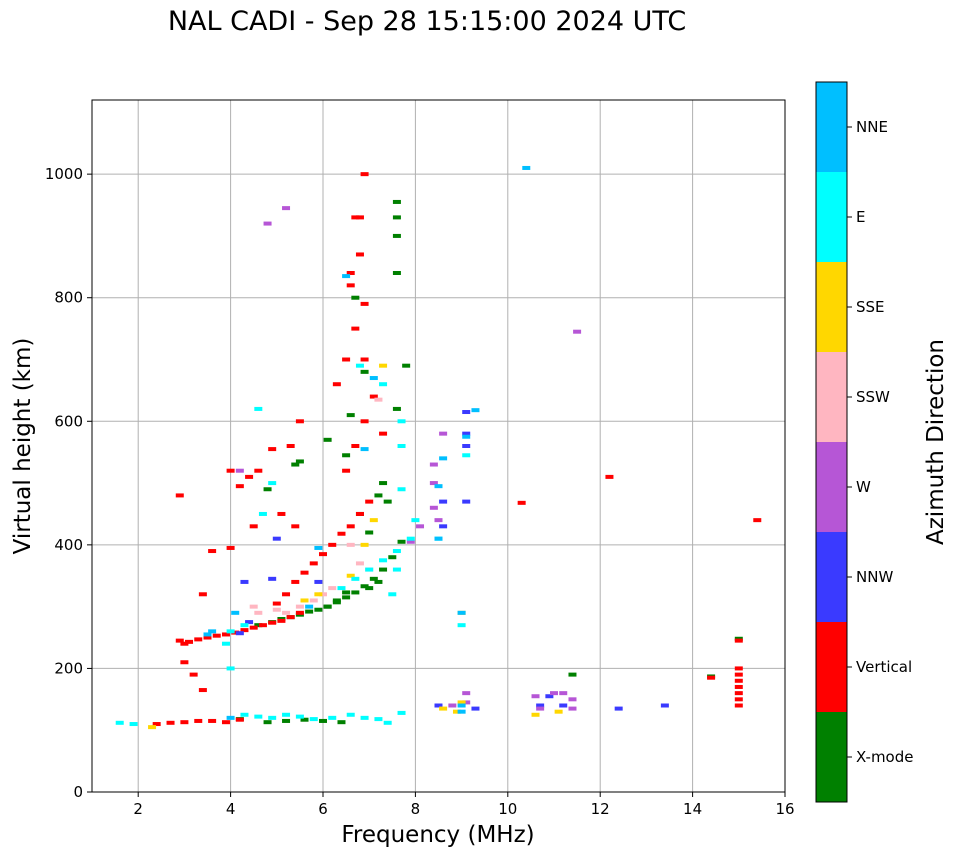 The image size is (958, 857). I want to click on x-tick-label: 12, so click(600, 809).